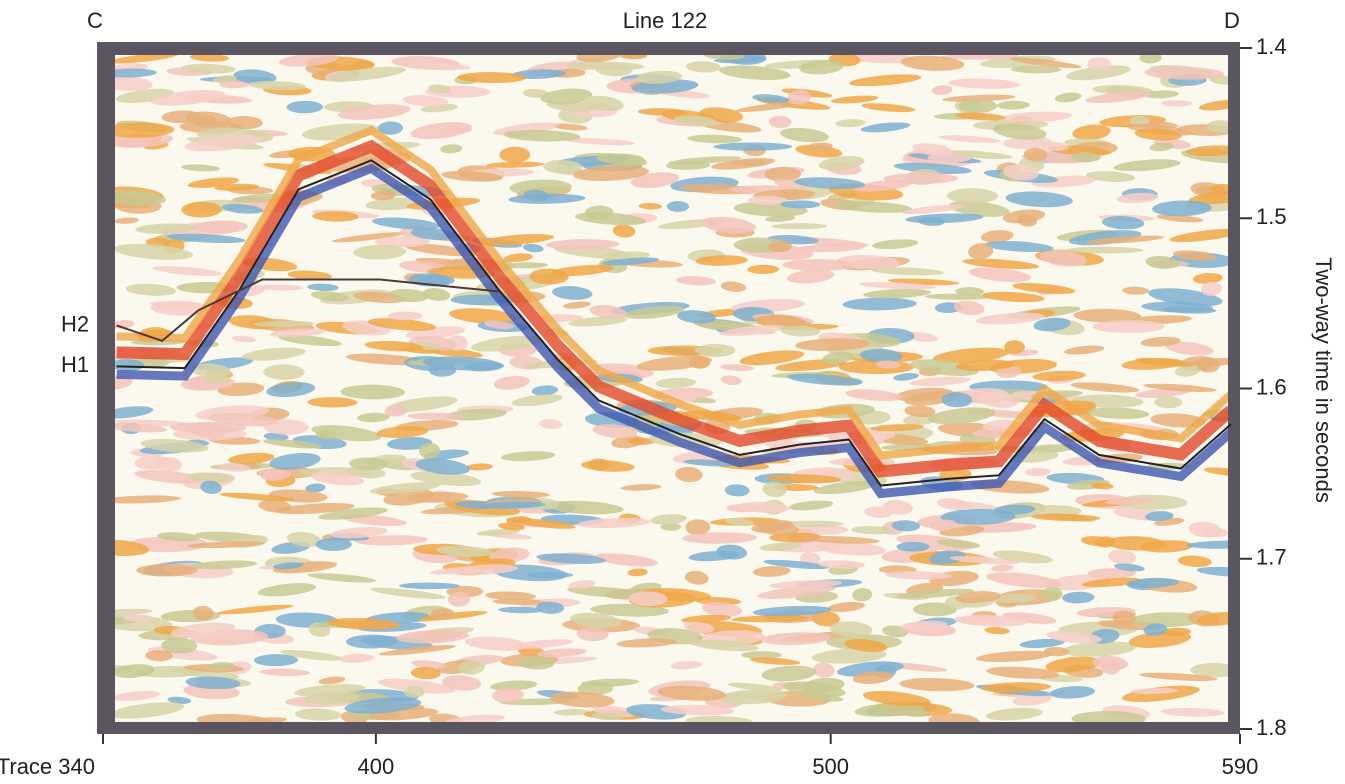  What do you see at coordinates (95, 20) in the screenshot?
I see `left-end-label: C` at bounding box center [95, 20].